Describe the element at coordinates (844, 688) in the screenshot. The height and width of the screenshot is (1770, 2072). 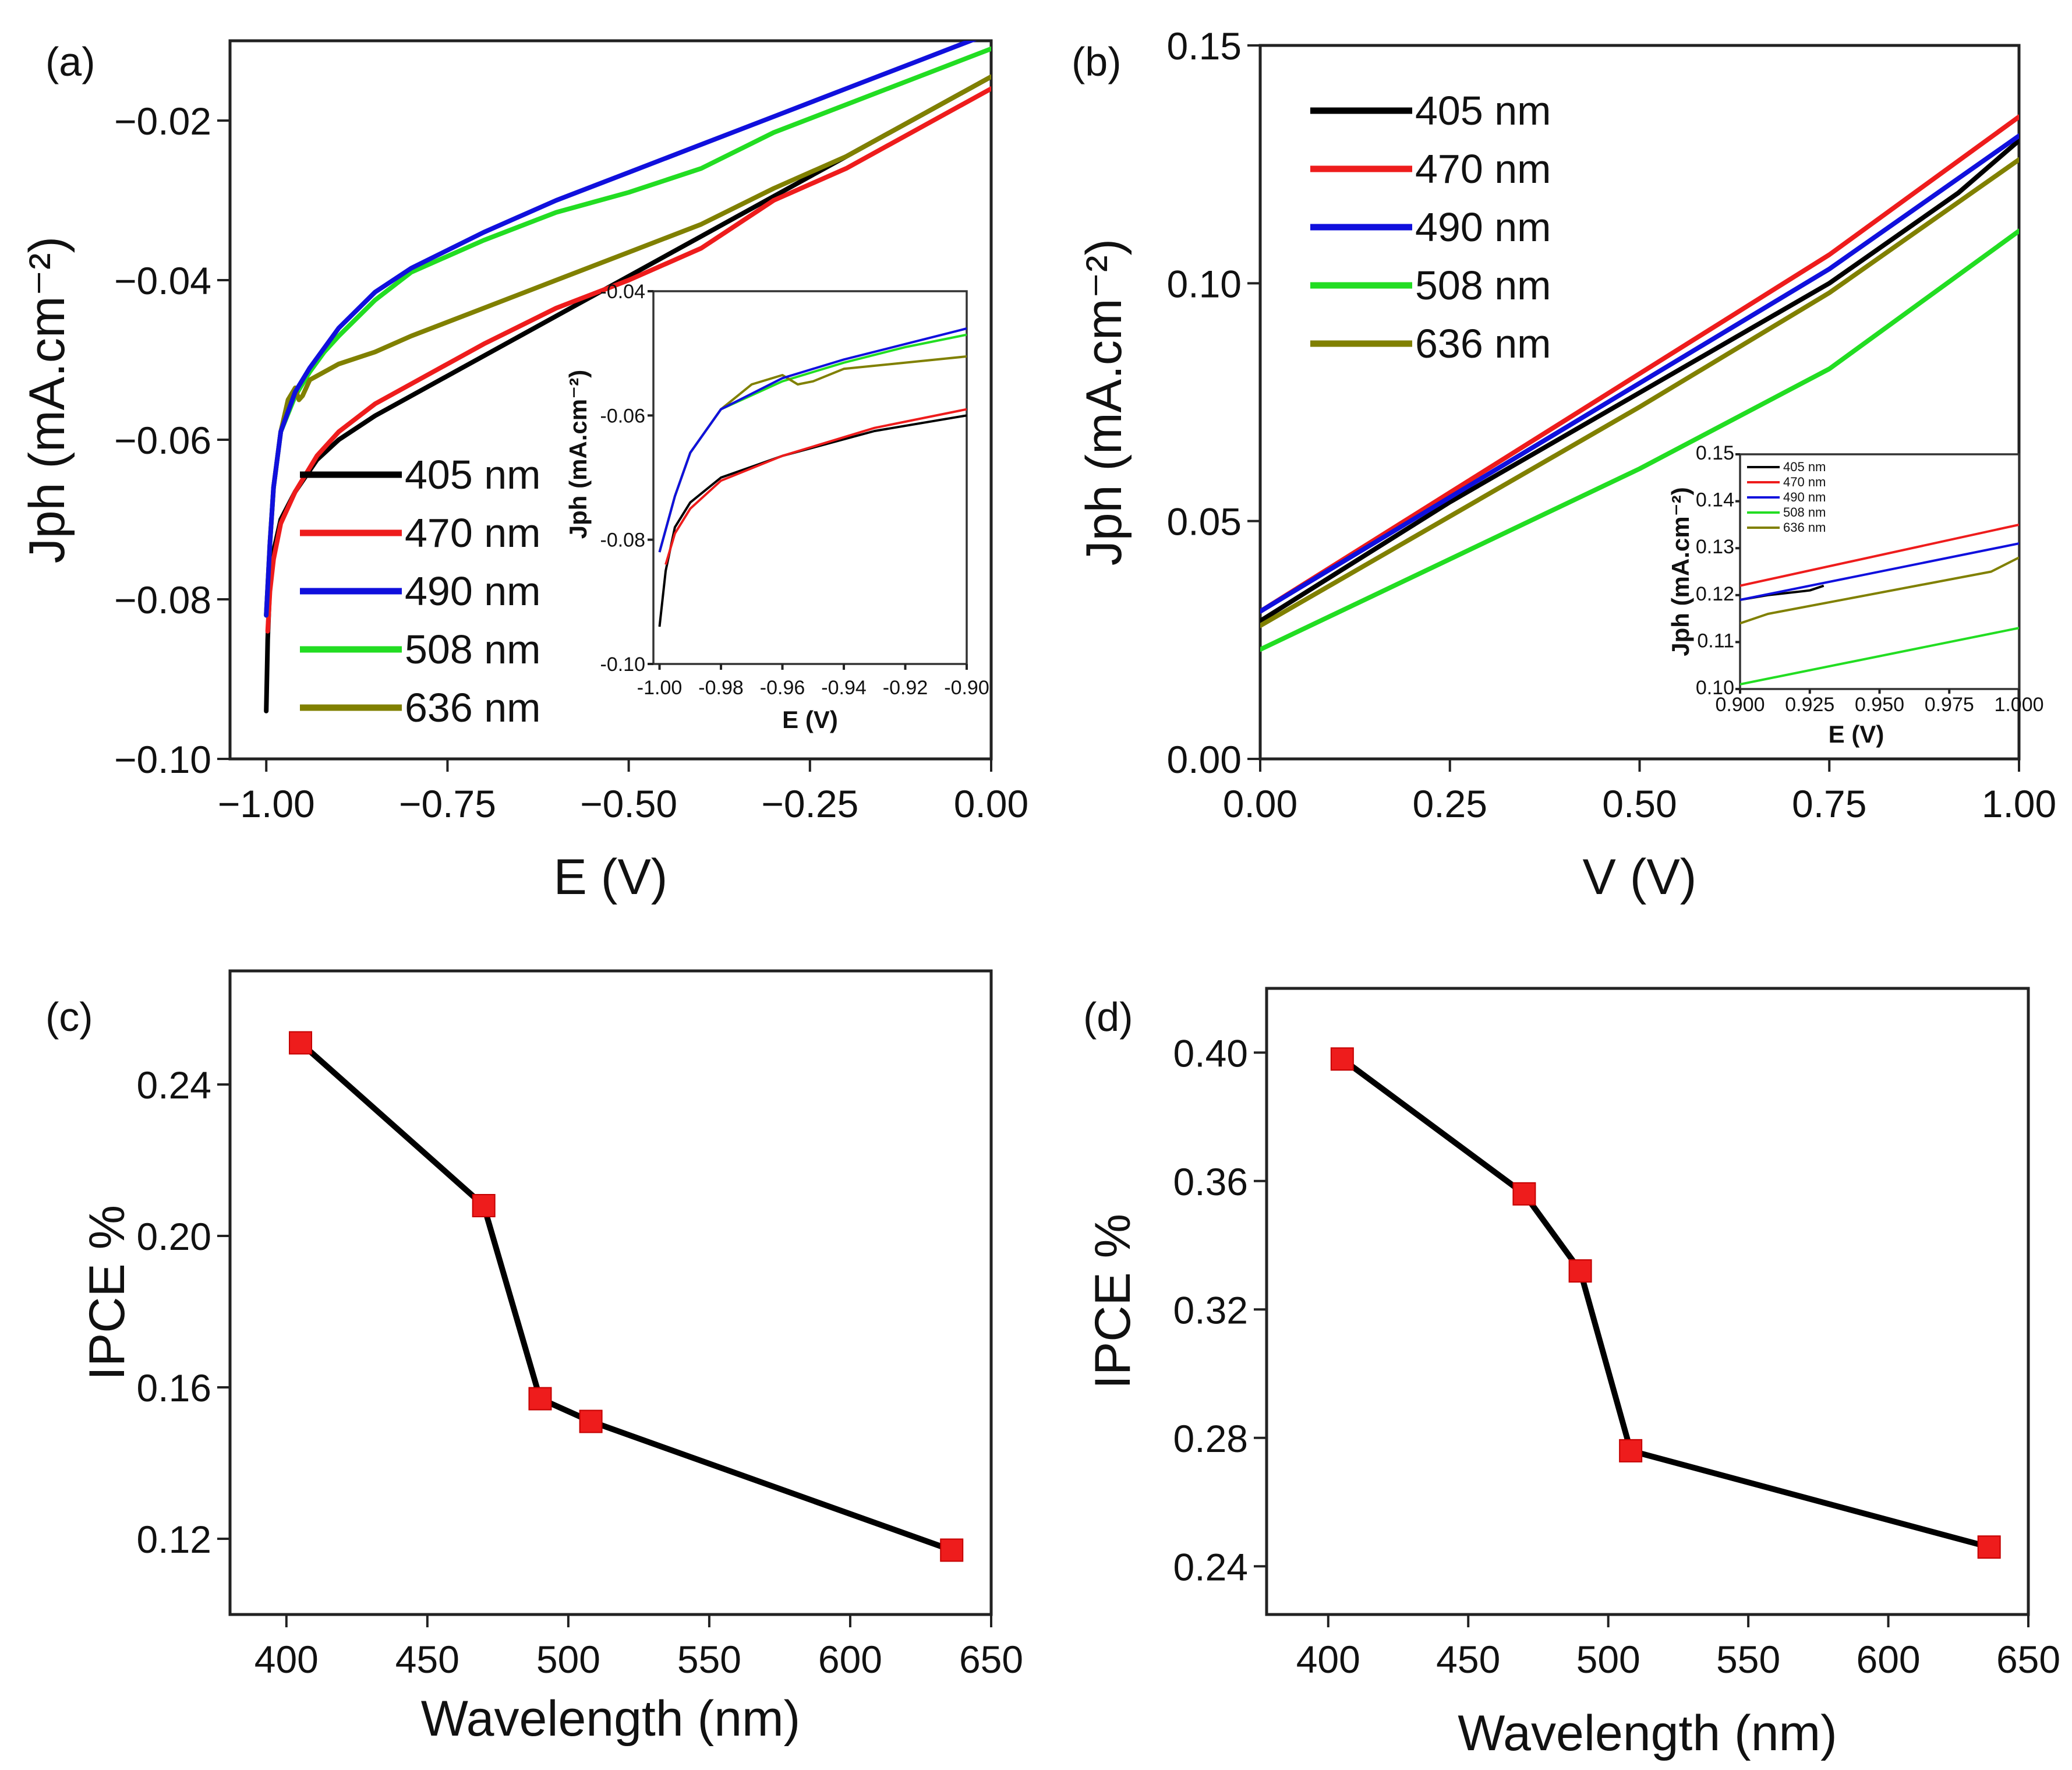
I see `inset-x-tick-label: -0.94` at that location.